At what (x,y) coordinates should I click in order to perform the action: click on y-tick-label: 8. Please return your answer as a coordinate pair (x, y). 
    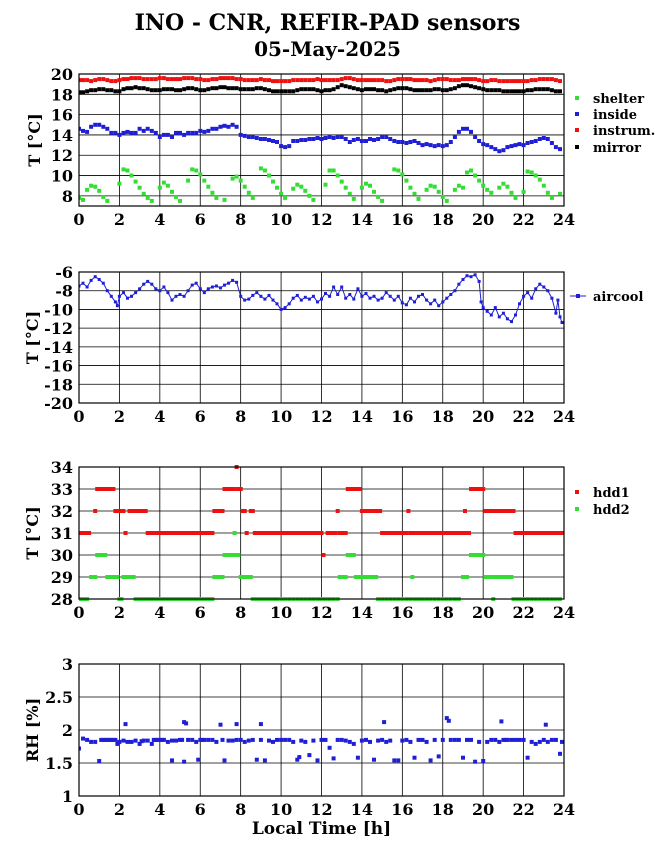
    Looking at the image, I should click on (67, 196).